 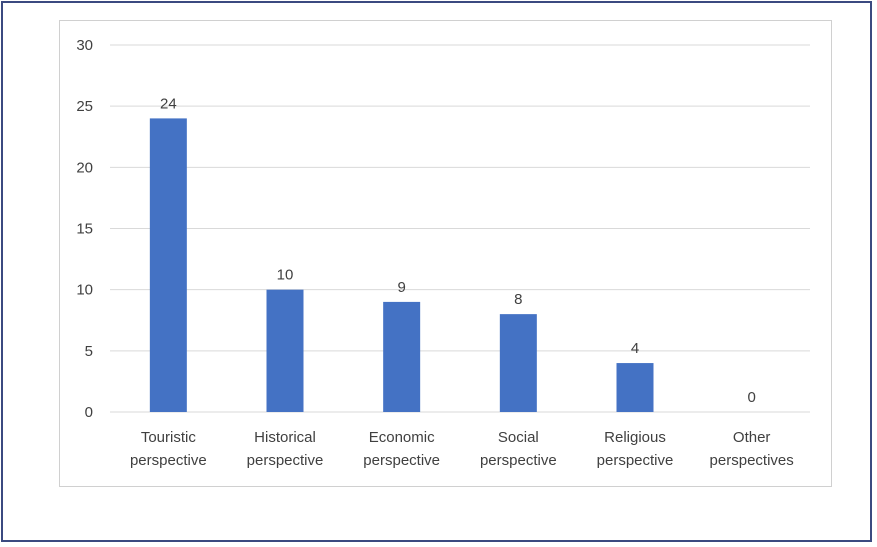 I want to click on y-tick-label: 30, so click(x=84, y=45).